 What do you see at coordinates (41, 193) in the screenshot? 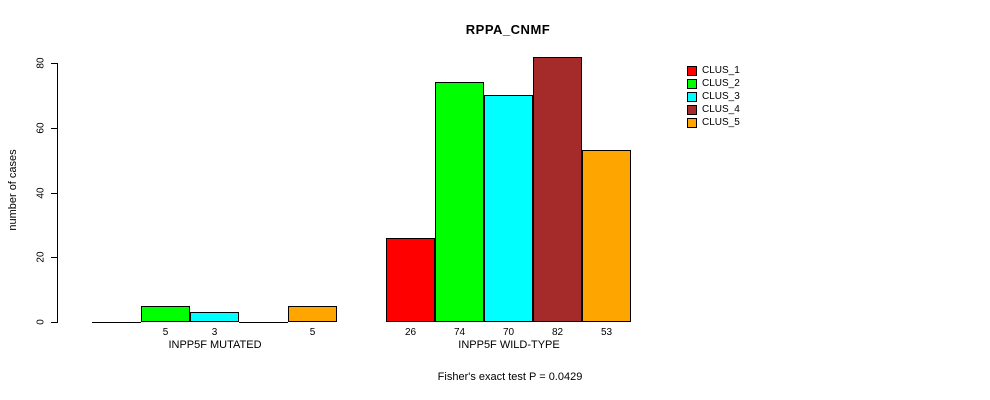
I see `ytick-label-40: 40` at bounding box center [41, 193].